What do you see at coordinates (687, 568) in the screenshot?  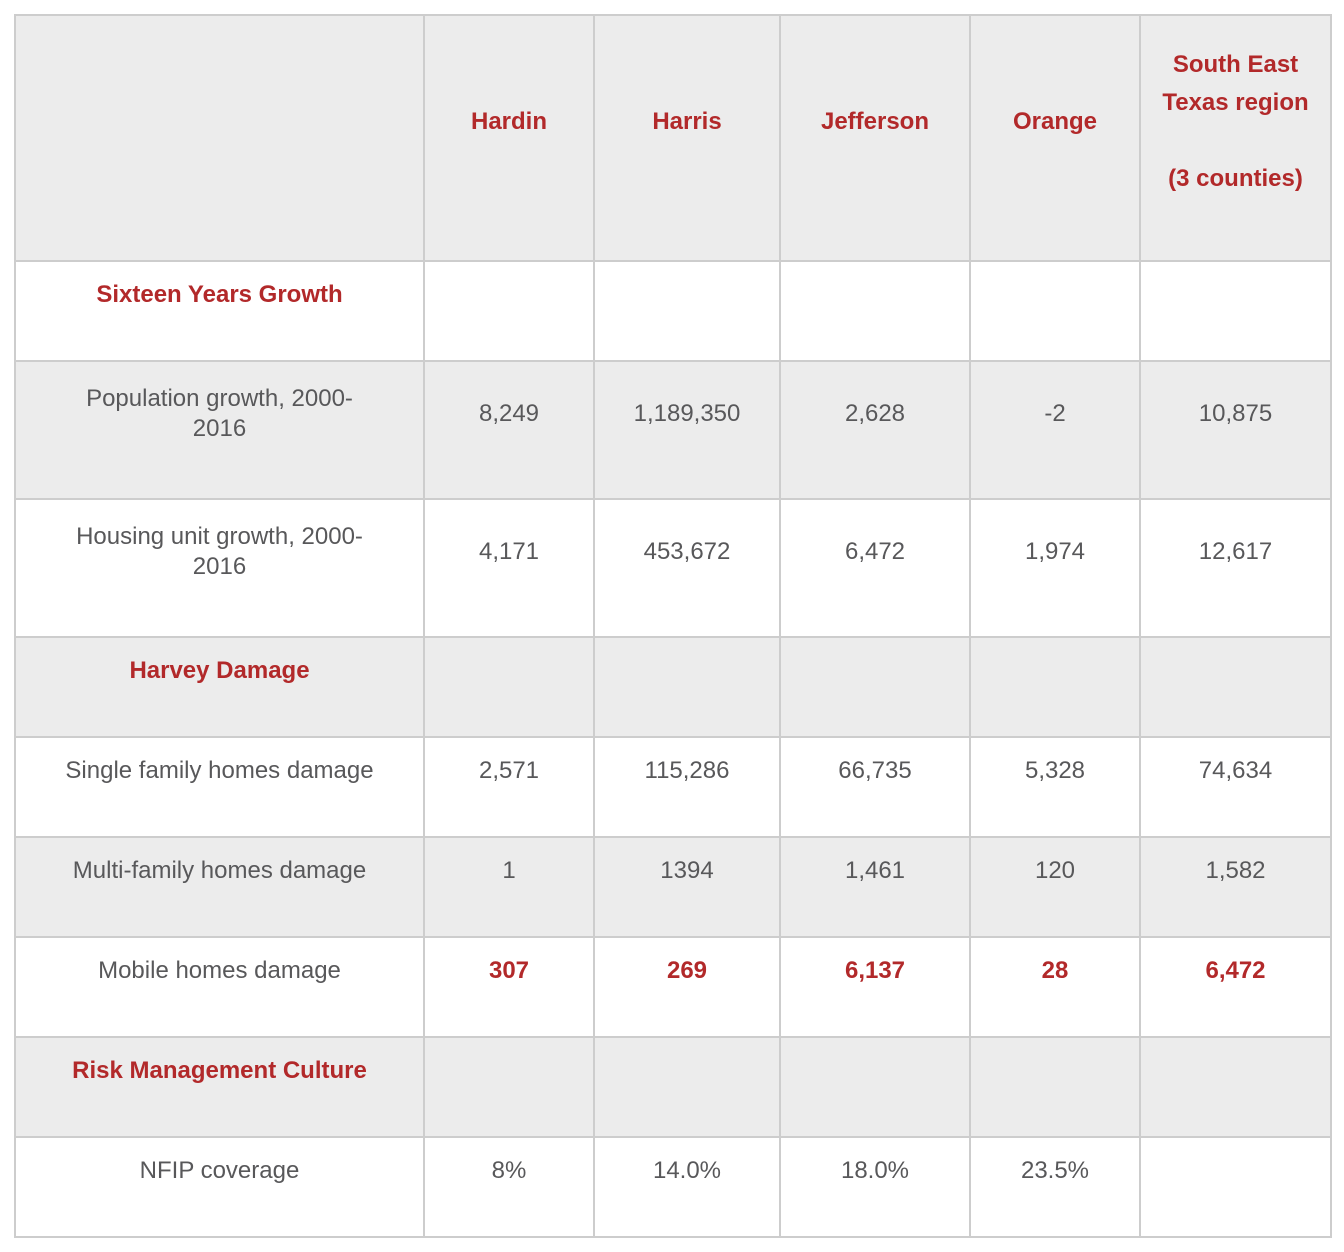 I see `cell-value: 453,672` at bounding box center [687, 568].